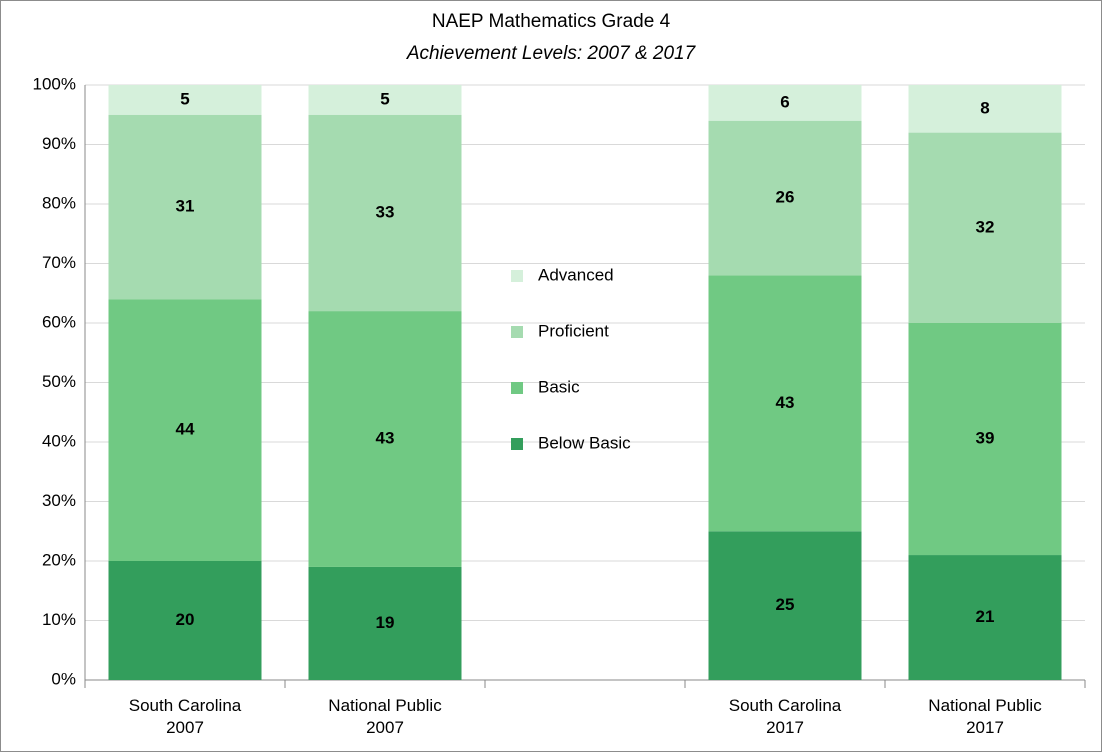 Image resolution: width=1102 pixels, height=752 pixels. What do you see at coordinates (59, 202) in the screenshot?
I see `y-tick-label: 80%` at bounding box center [59, 202].